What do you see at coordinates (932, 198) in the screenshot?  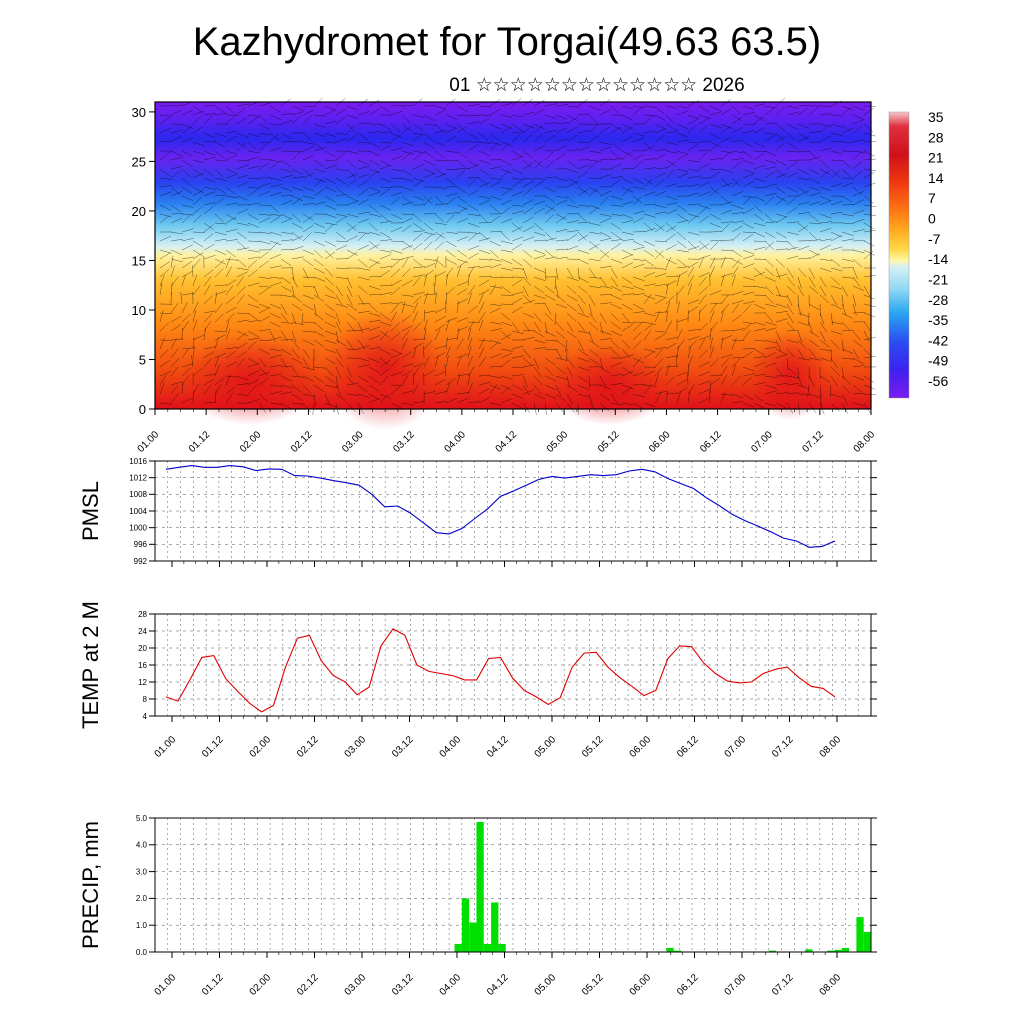 I see `colorbar-label: 7` at bounding box center [932, 198].